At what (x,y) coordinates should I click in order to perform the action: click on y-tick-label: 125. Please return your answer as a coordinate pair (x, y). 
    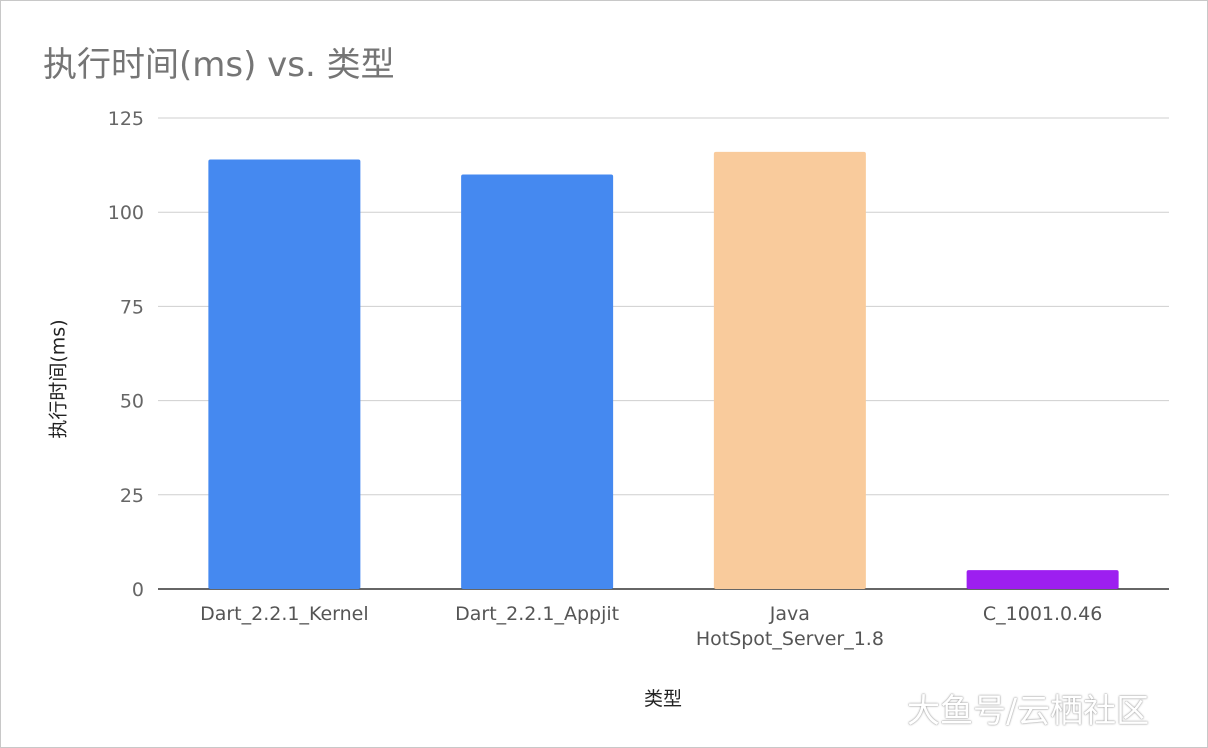
    Looking at the image, I should click on (126, 119).